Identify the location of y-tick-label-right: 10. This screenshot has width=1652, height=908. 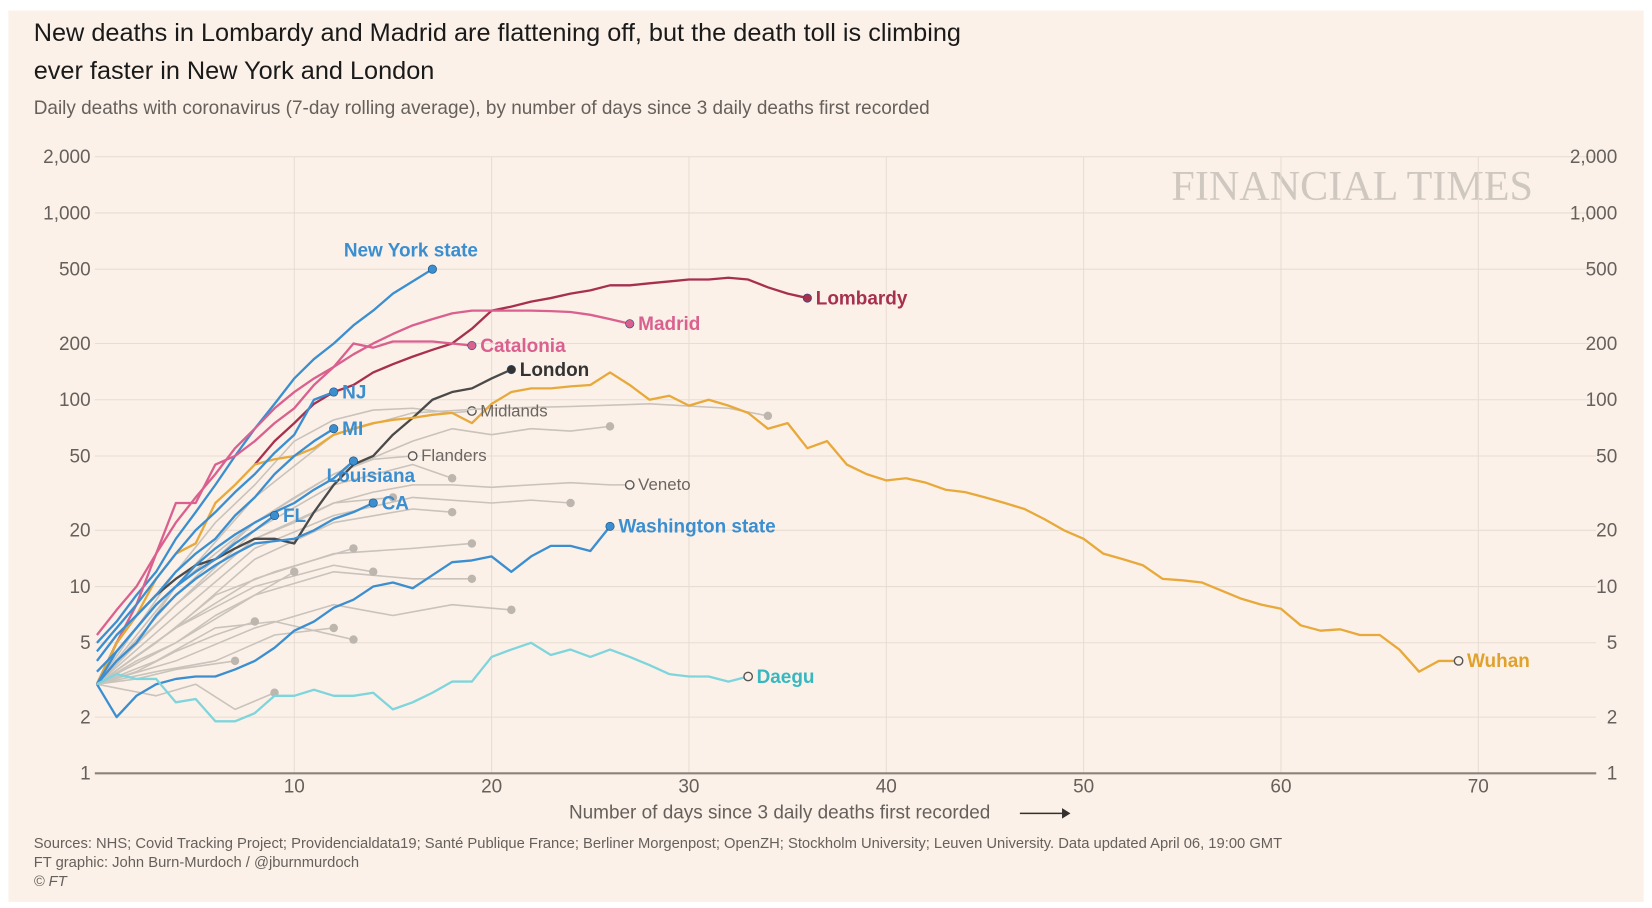
(1606, 587).